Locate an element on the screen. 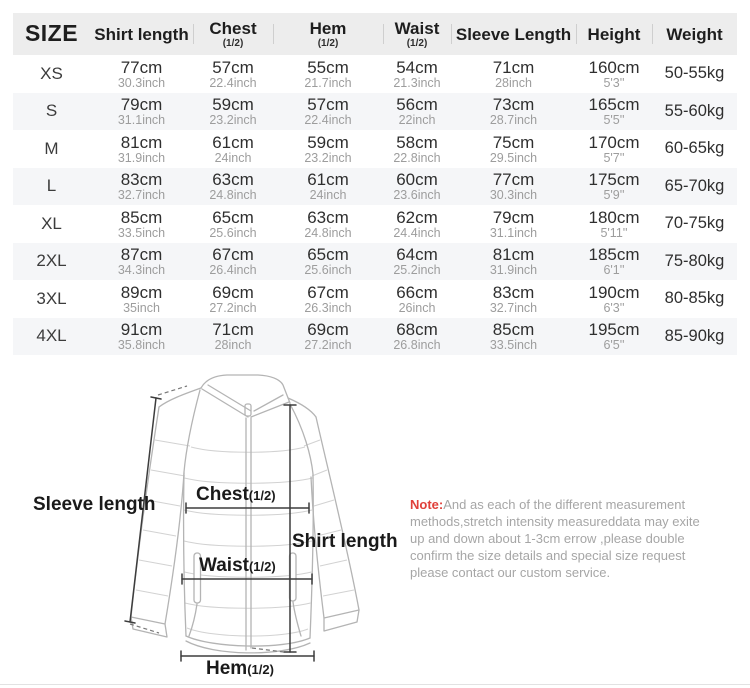 The width and height of the screenshot is (750, 688). weight-cell: 85-90kg is located at coordinates (694, 335).